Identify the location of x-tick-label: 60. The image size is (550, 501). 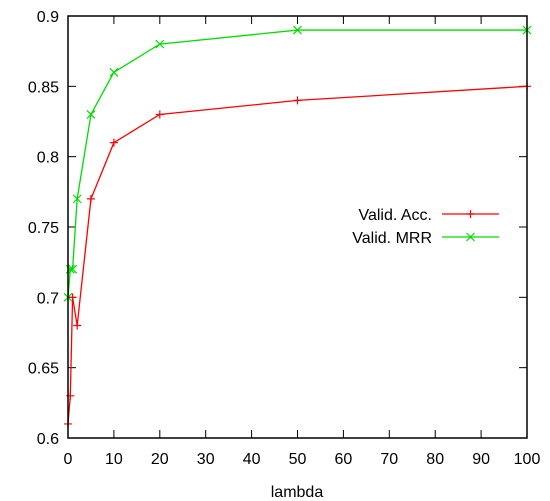
(344, 459).